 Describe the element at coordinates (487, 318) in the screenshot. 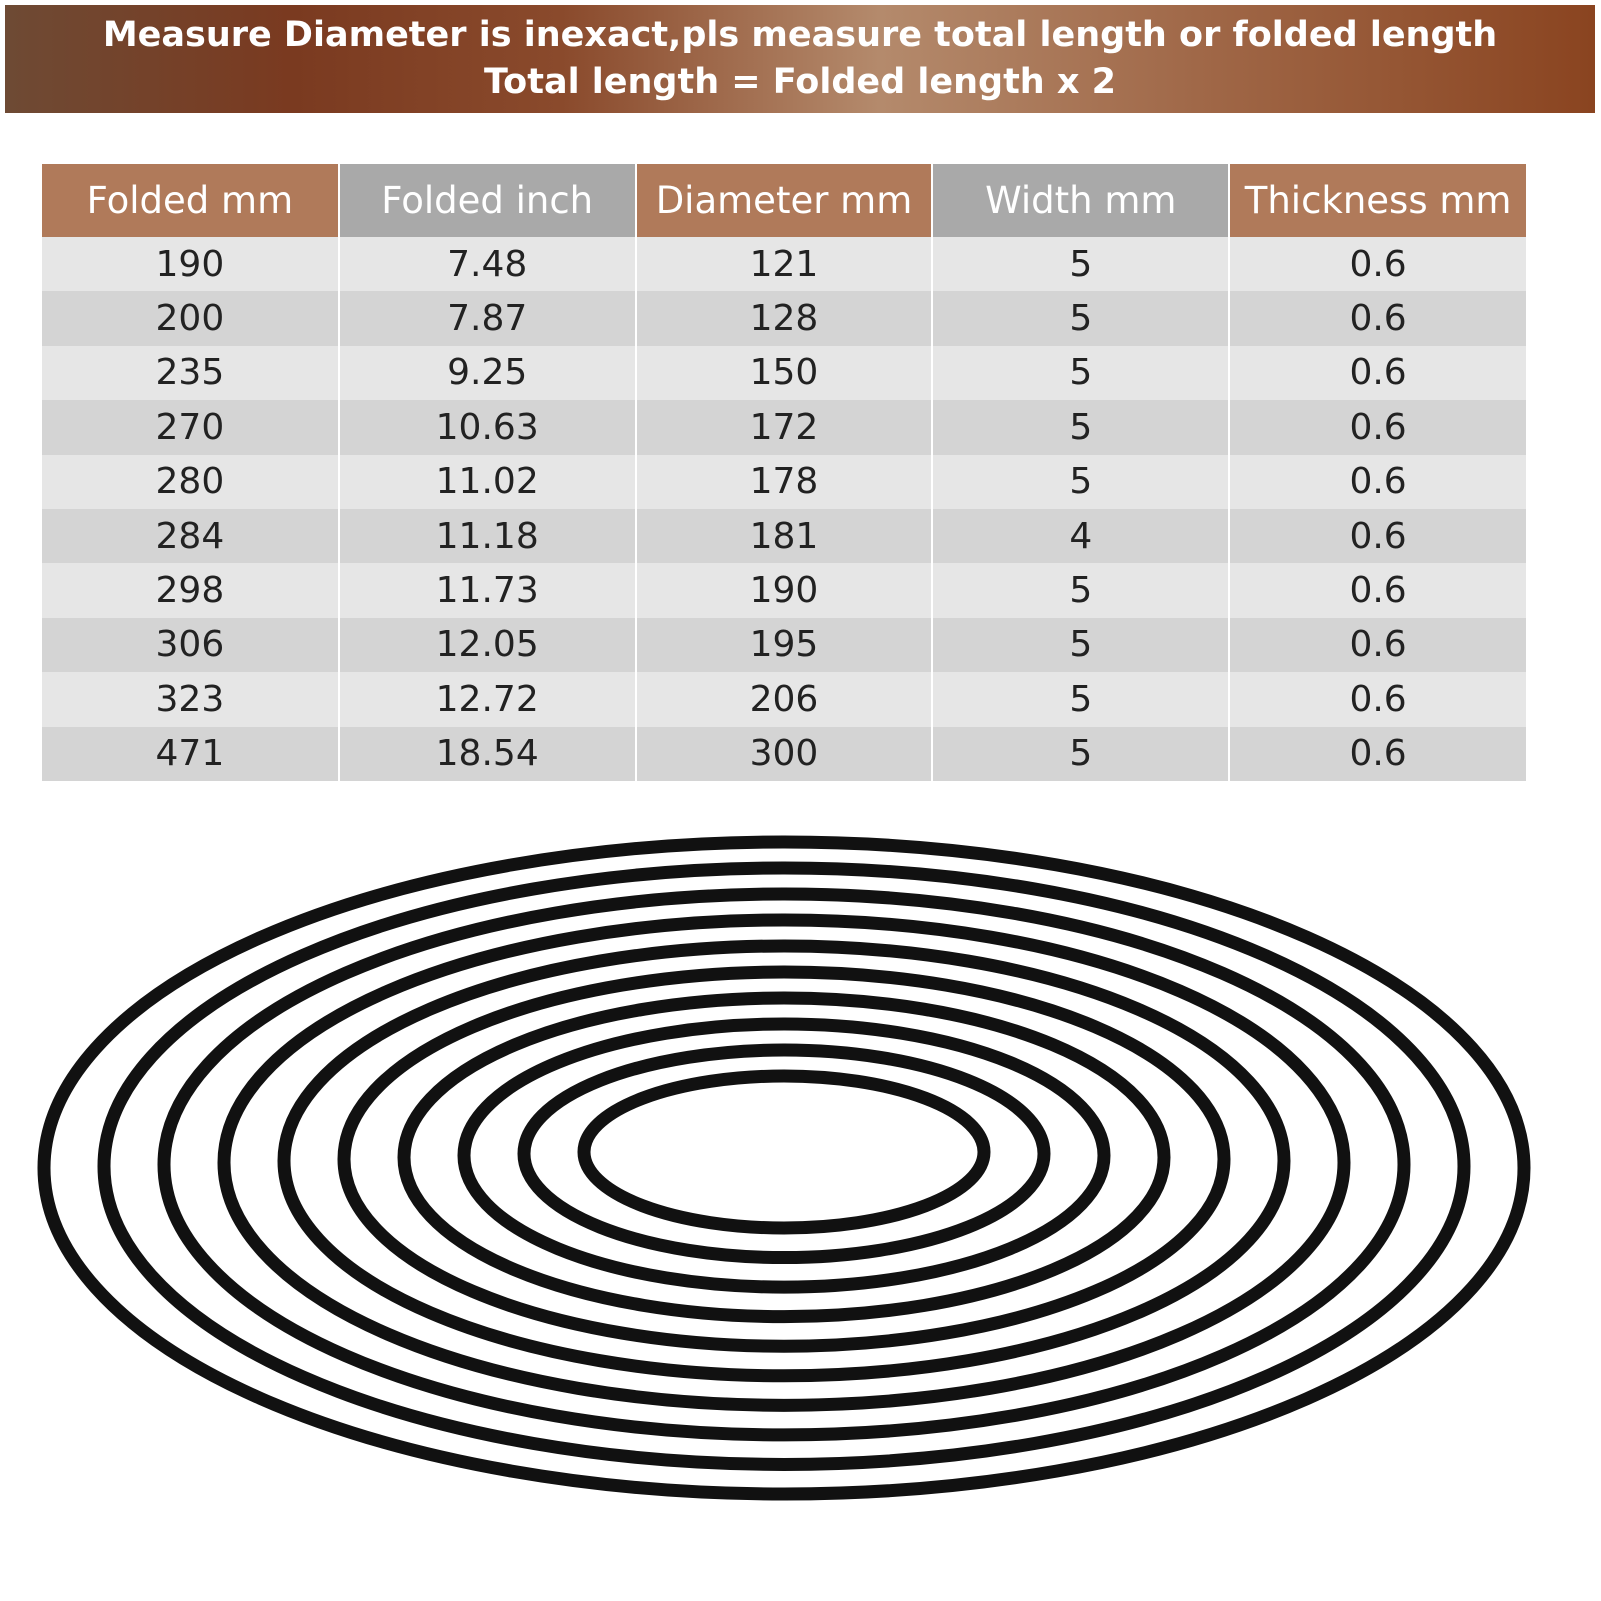

I see `table-cell: 7.87` at that location.